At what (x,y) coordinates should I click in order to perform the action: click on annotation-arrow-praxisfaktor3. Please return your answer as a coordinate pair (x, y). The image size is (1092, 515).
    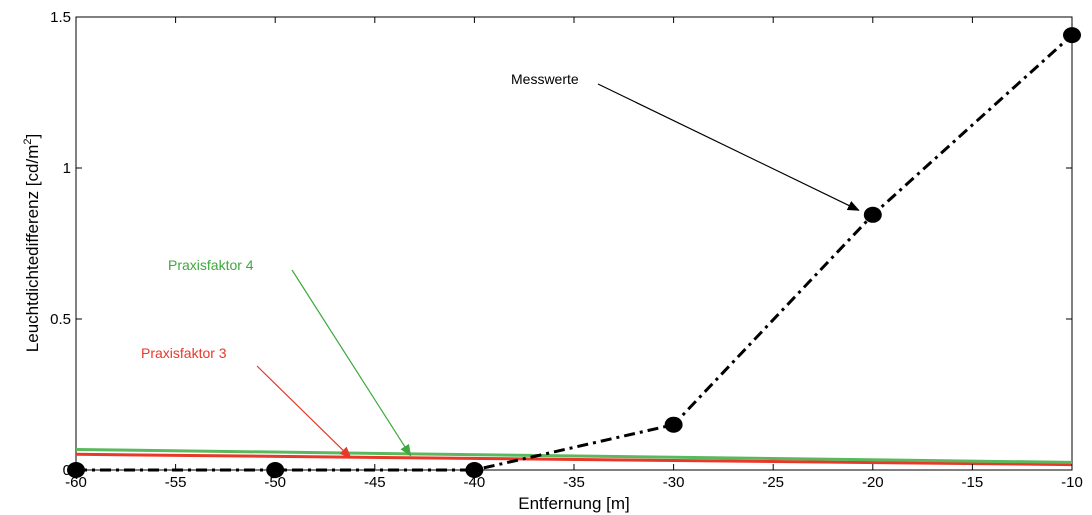
    Looking at the image, I should click on (304, 412).